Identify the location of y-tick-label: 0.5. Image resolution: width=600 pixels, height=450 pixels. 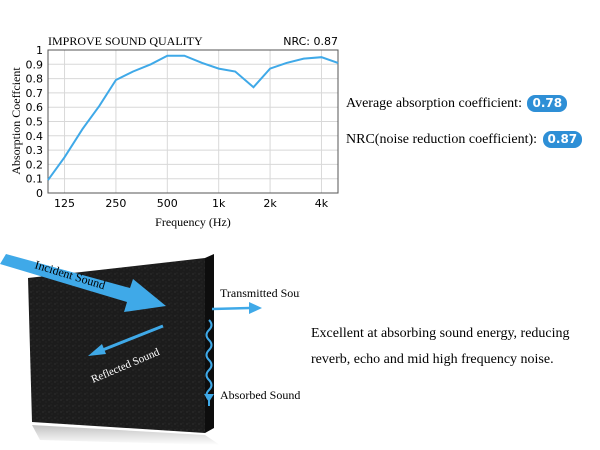
(35, 122).